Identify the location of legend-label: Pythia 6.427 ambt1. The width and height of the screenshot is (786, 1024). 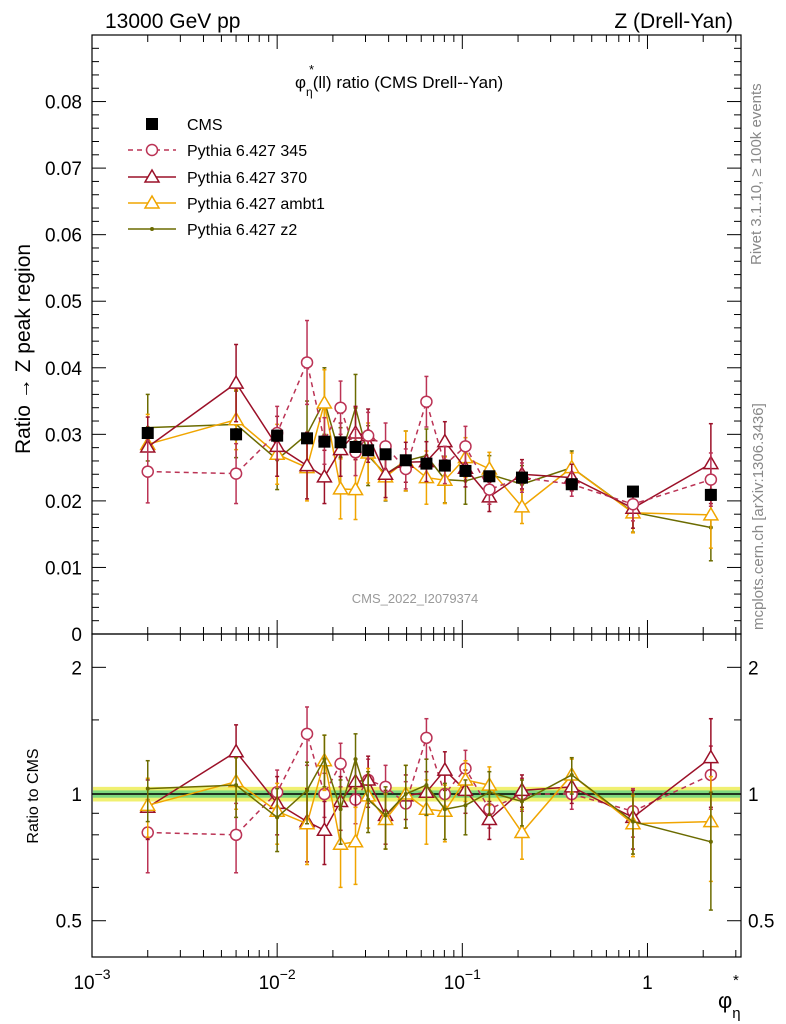
(256, 204).